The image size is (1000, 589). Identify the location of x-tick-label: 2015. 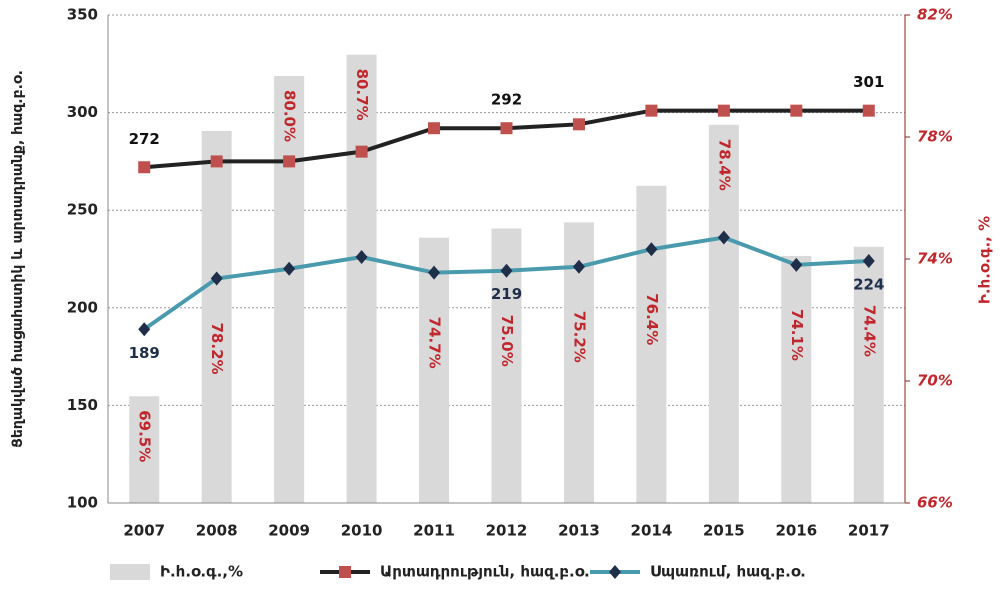
(724, 531).